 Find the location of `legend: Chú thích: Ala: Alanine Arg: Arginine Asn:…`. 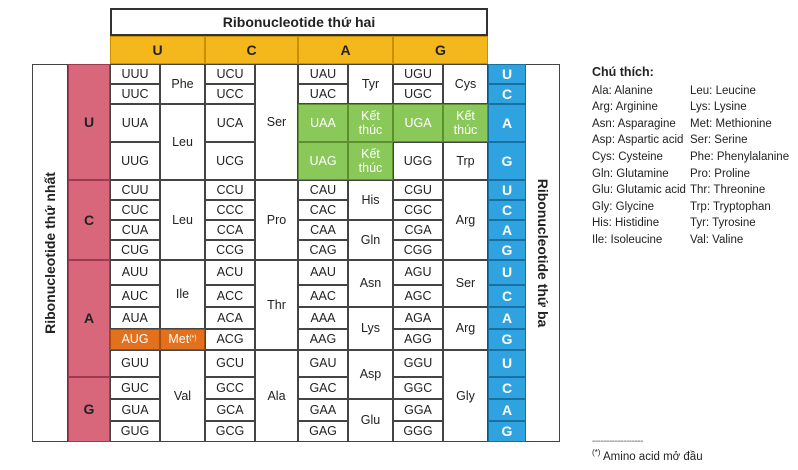

legend: Chú thích: Ala: Alanine Arg: Arginine Asn:… is located at coordinates (692, 156).